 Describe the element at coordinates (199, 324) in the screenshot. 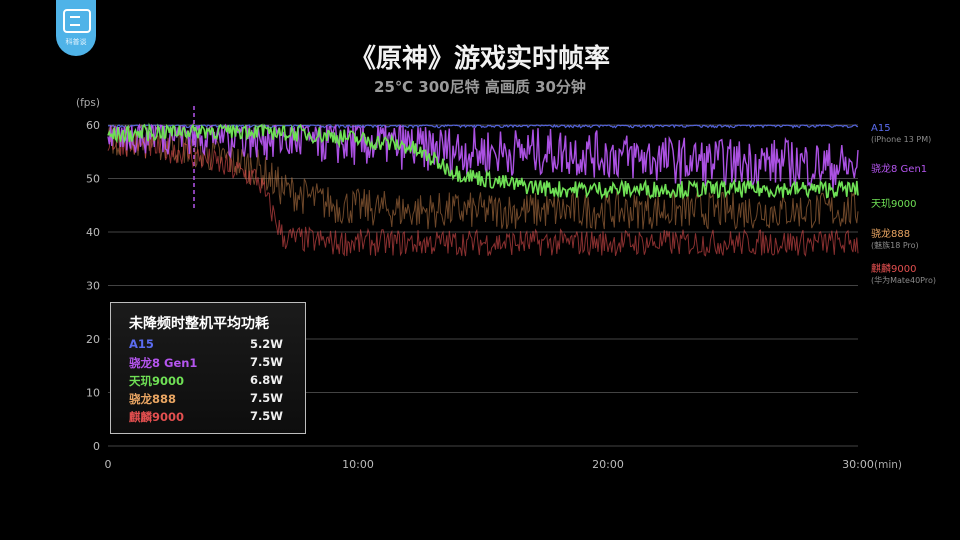

I see `power-table-title: 未降频时整机平均功耗` at that location.